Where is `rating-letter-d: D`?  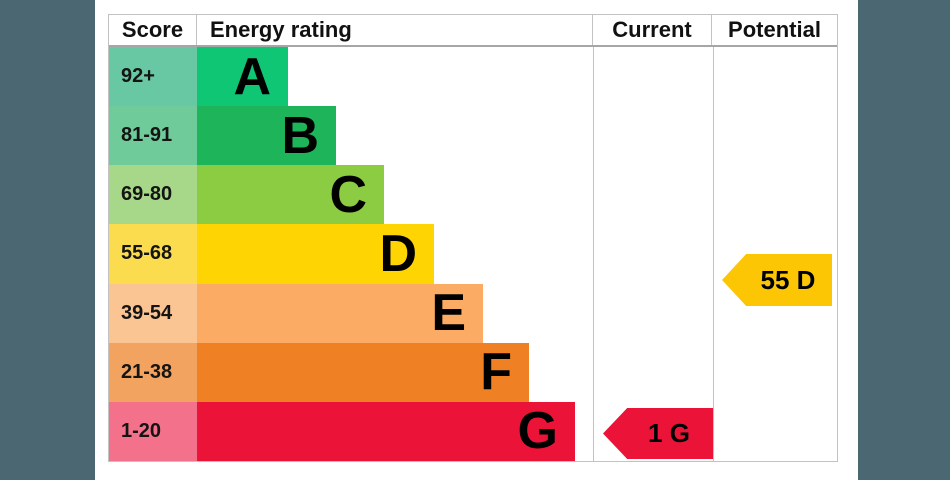
rating-letter-d: D is located at coordinates (398, 253).